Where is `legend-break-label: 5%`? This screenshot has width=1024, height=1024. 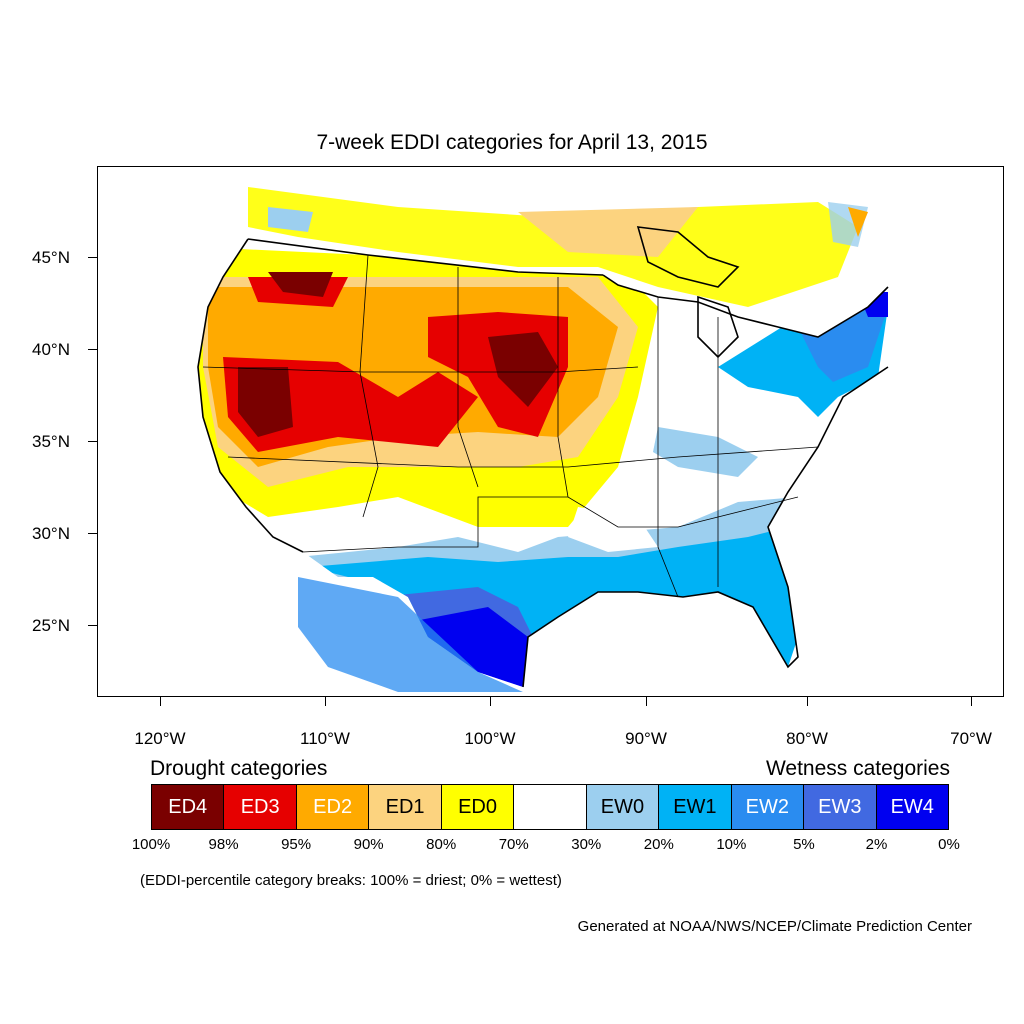
legend-break-label: 5% is located at coordinates (804, 844).